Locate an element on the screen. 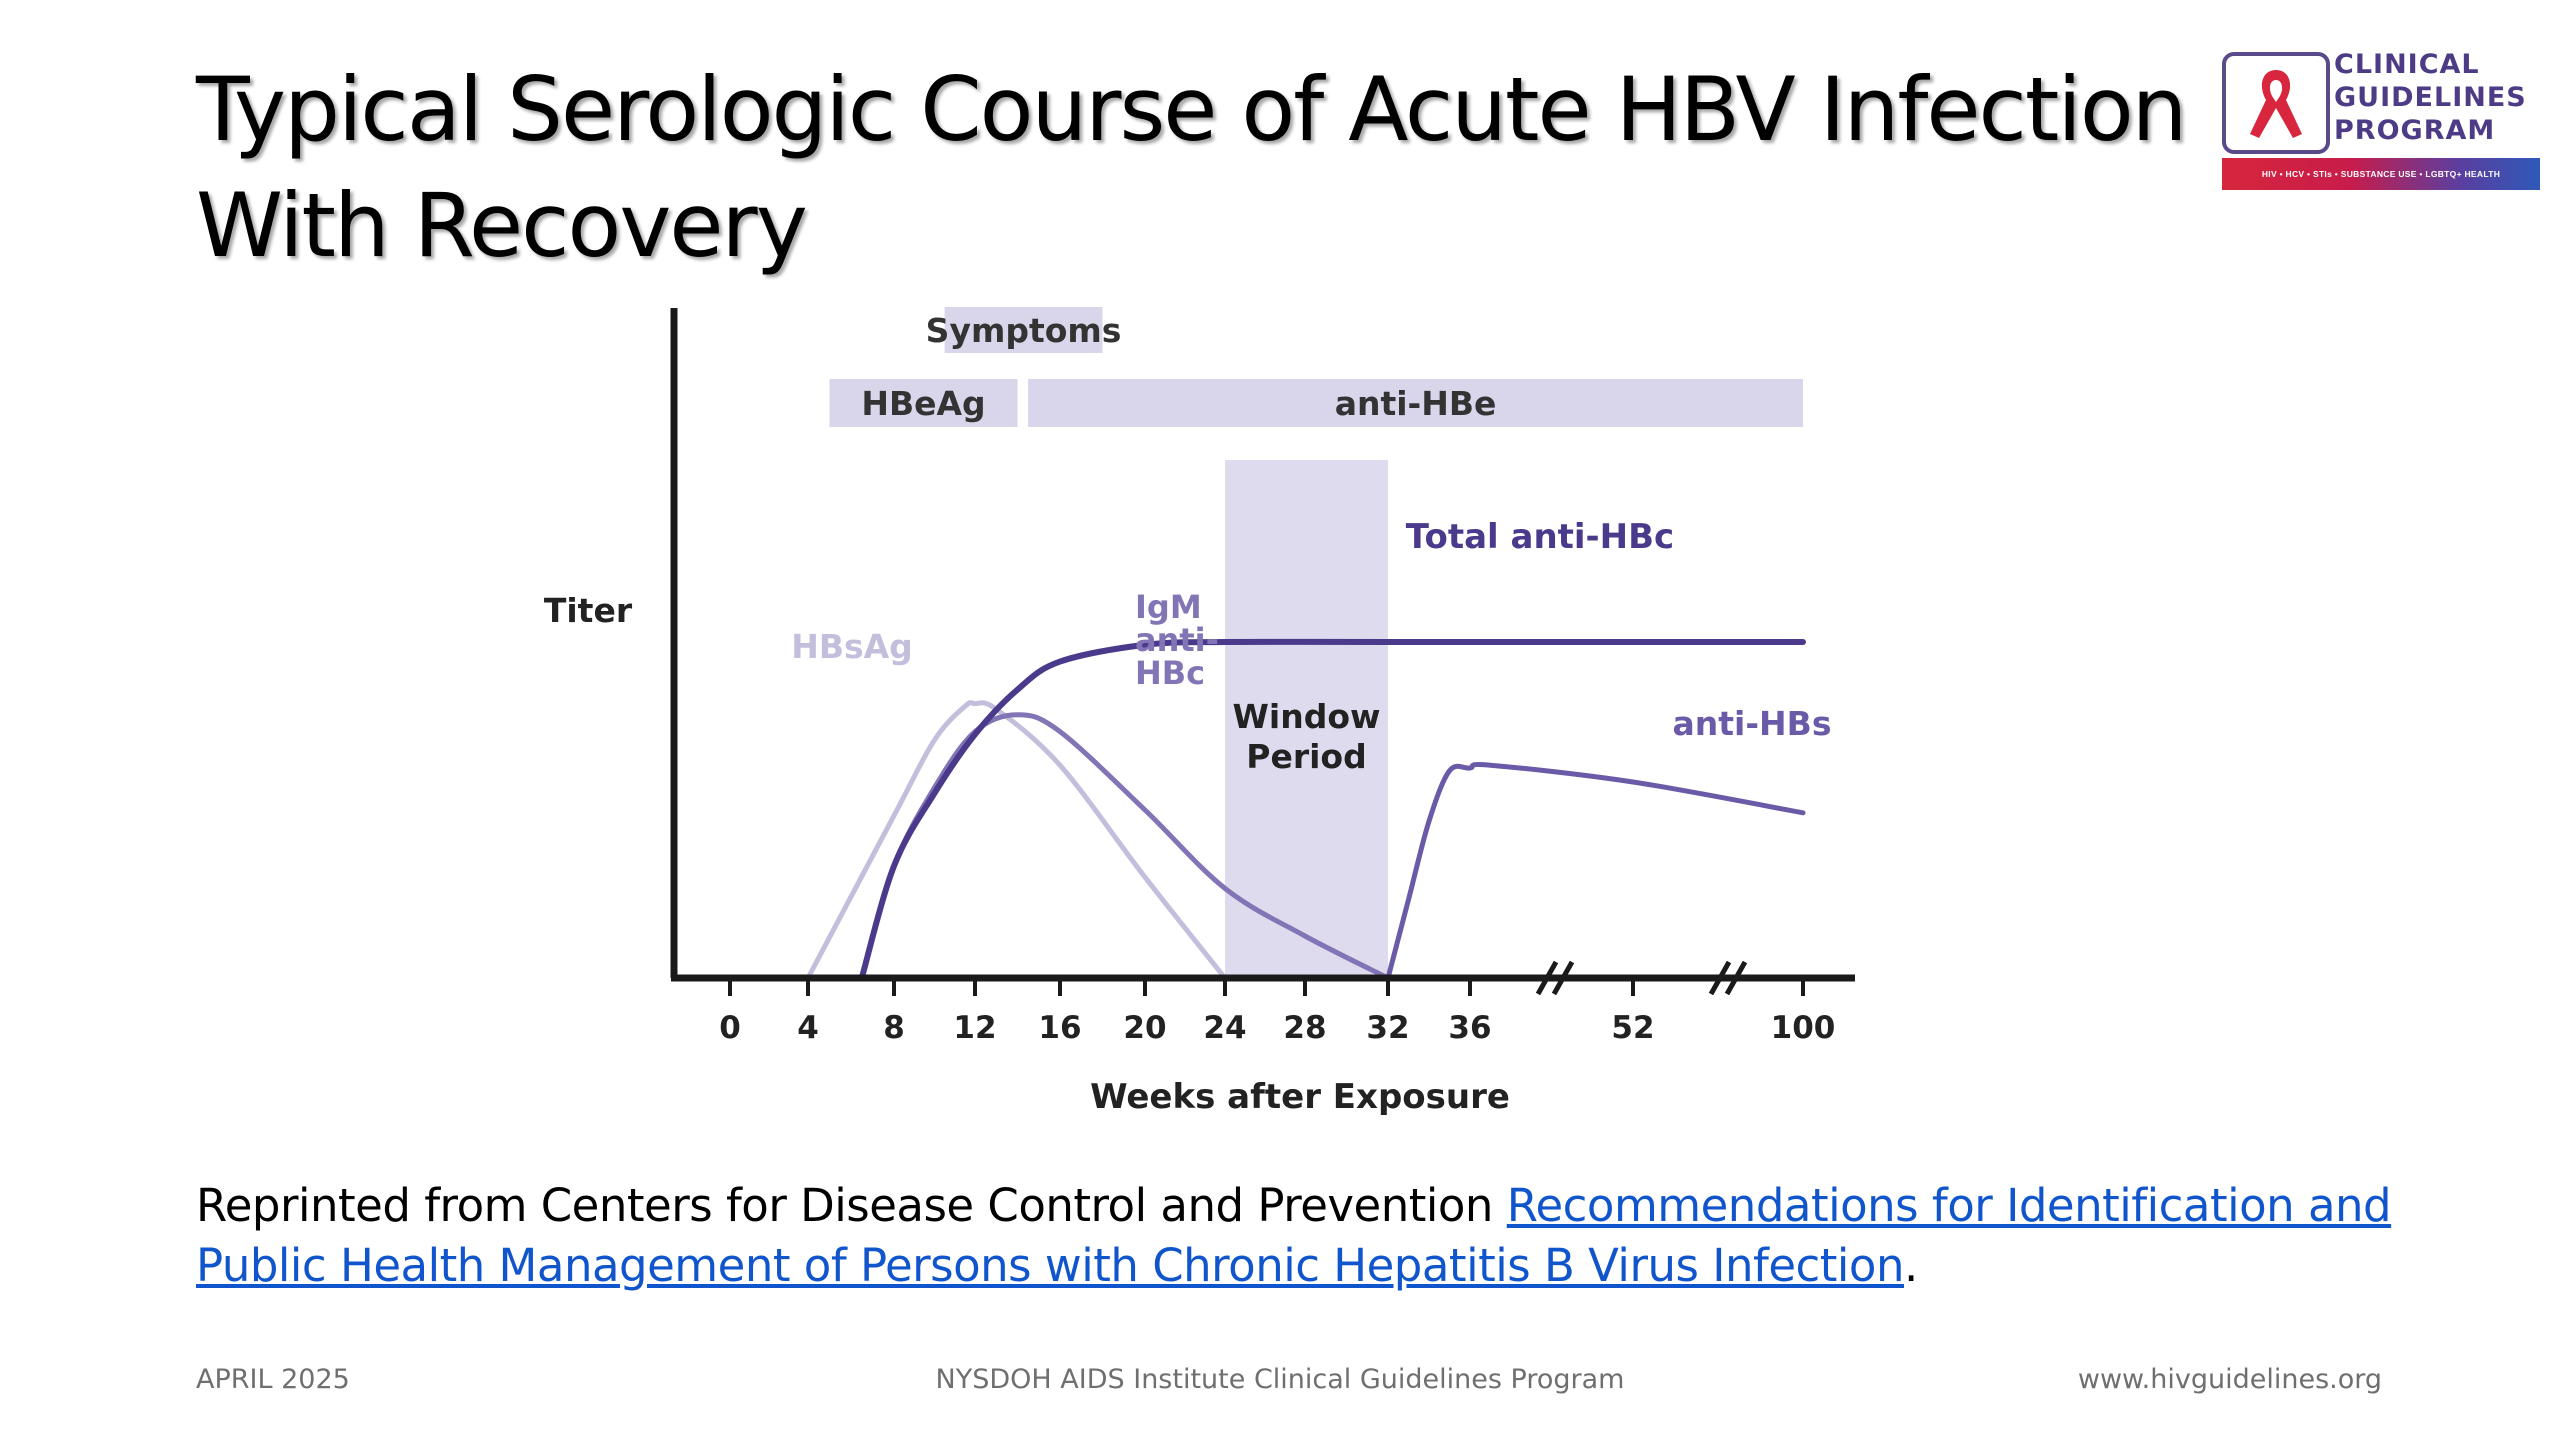 The height and width of the screenshot is (1440, 2560). series-layer is located at coordinates (1305, 809).